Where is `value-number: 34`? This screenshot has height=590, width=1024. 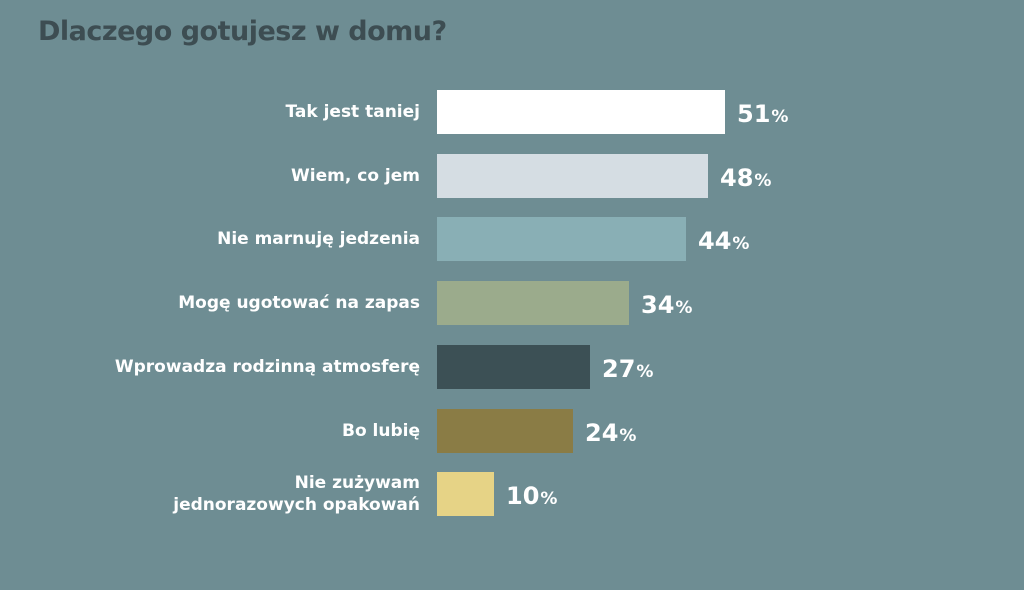
value-number: 34 is located at coordinates (658, 305).